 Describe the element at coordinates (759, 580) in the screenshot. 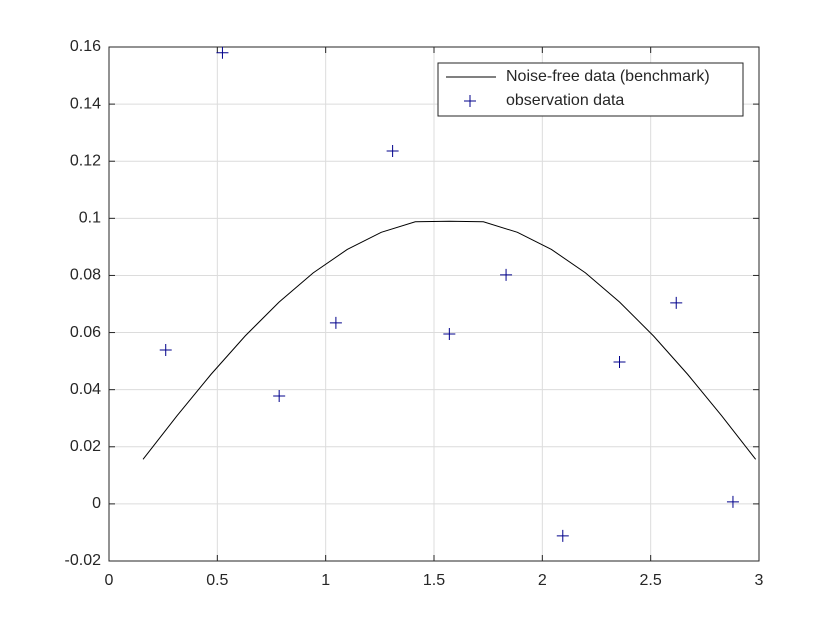

I see `x-tick-label: 3` at that location.